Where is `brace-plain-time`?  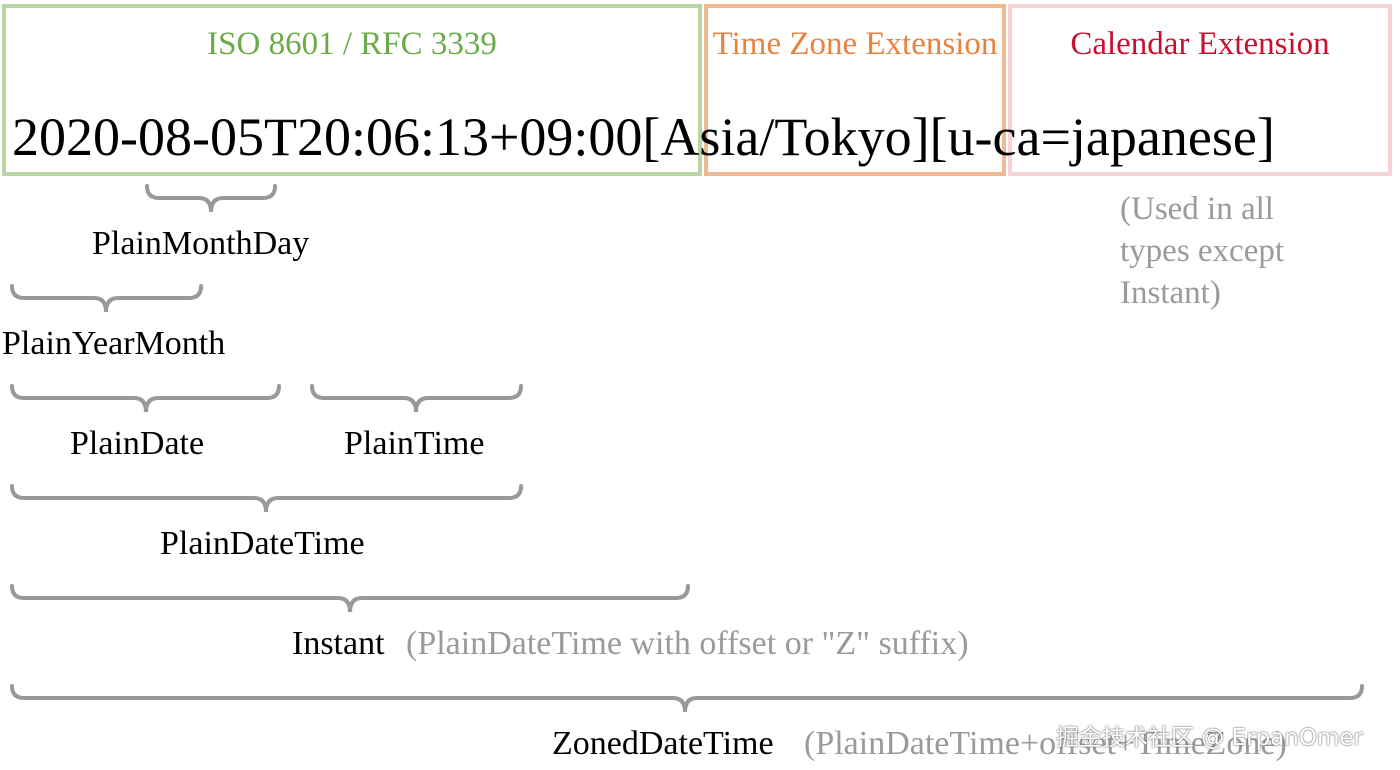 brace-plain-time is located at coordinates (416, 398).